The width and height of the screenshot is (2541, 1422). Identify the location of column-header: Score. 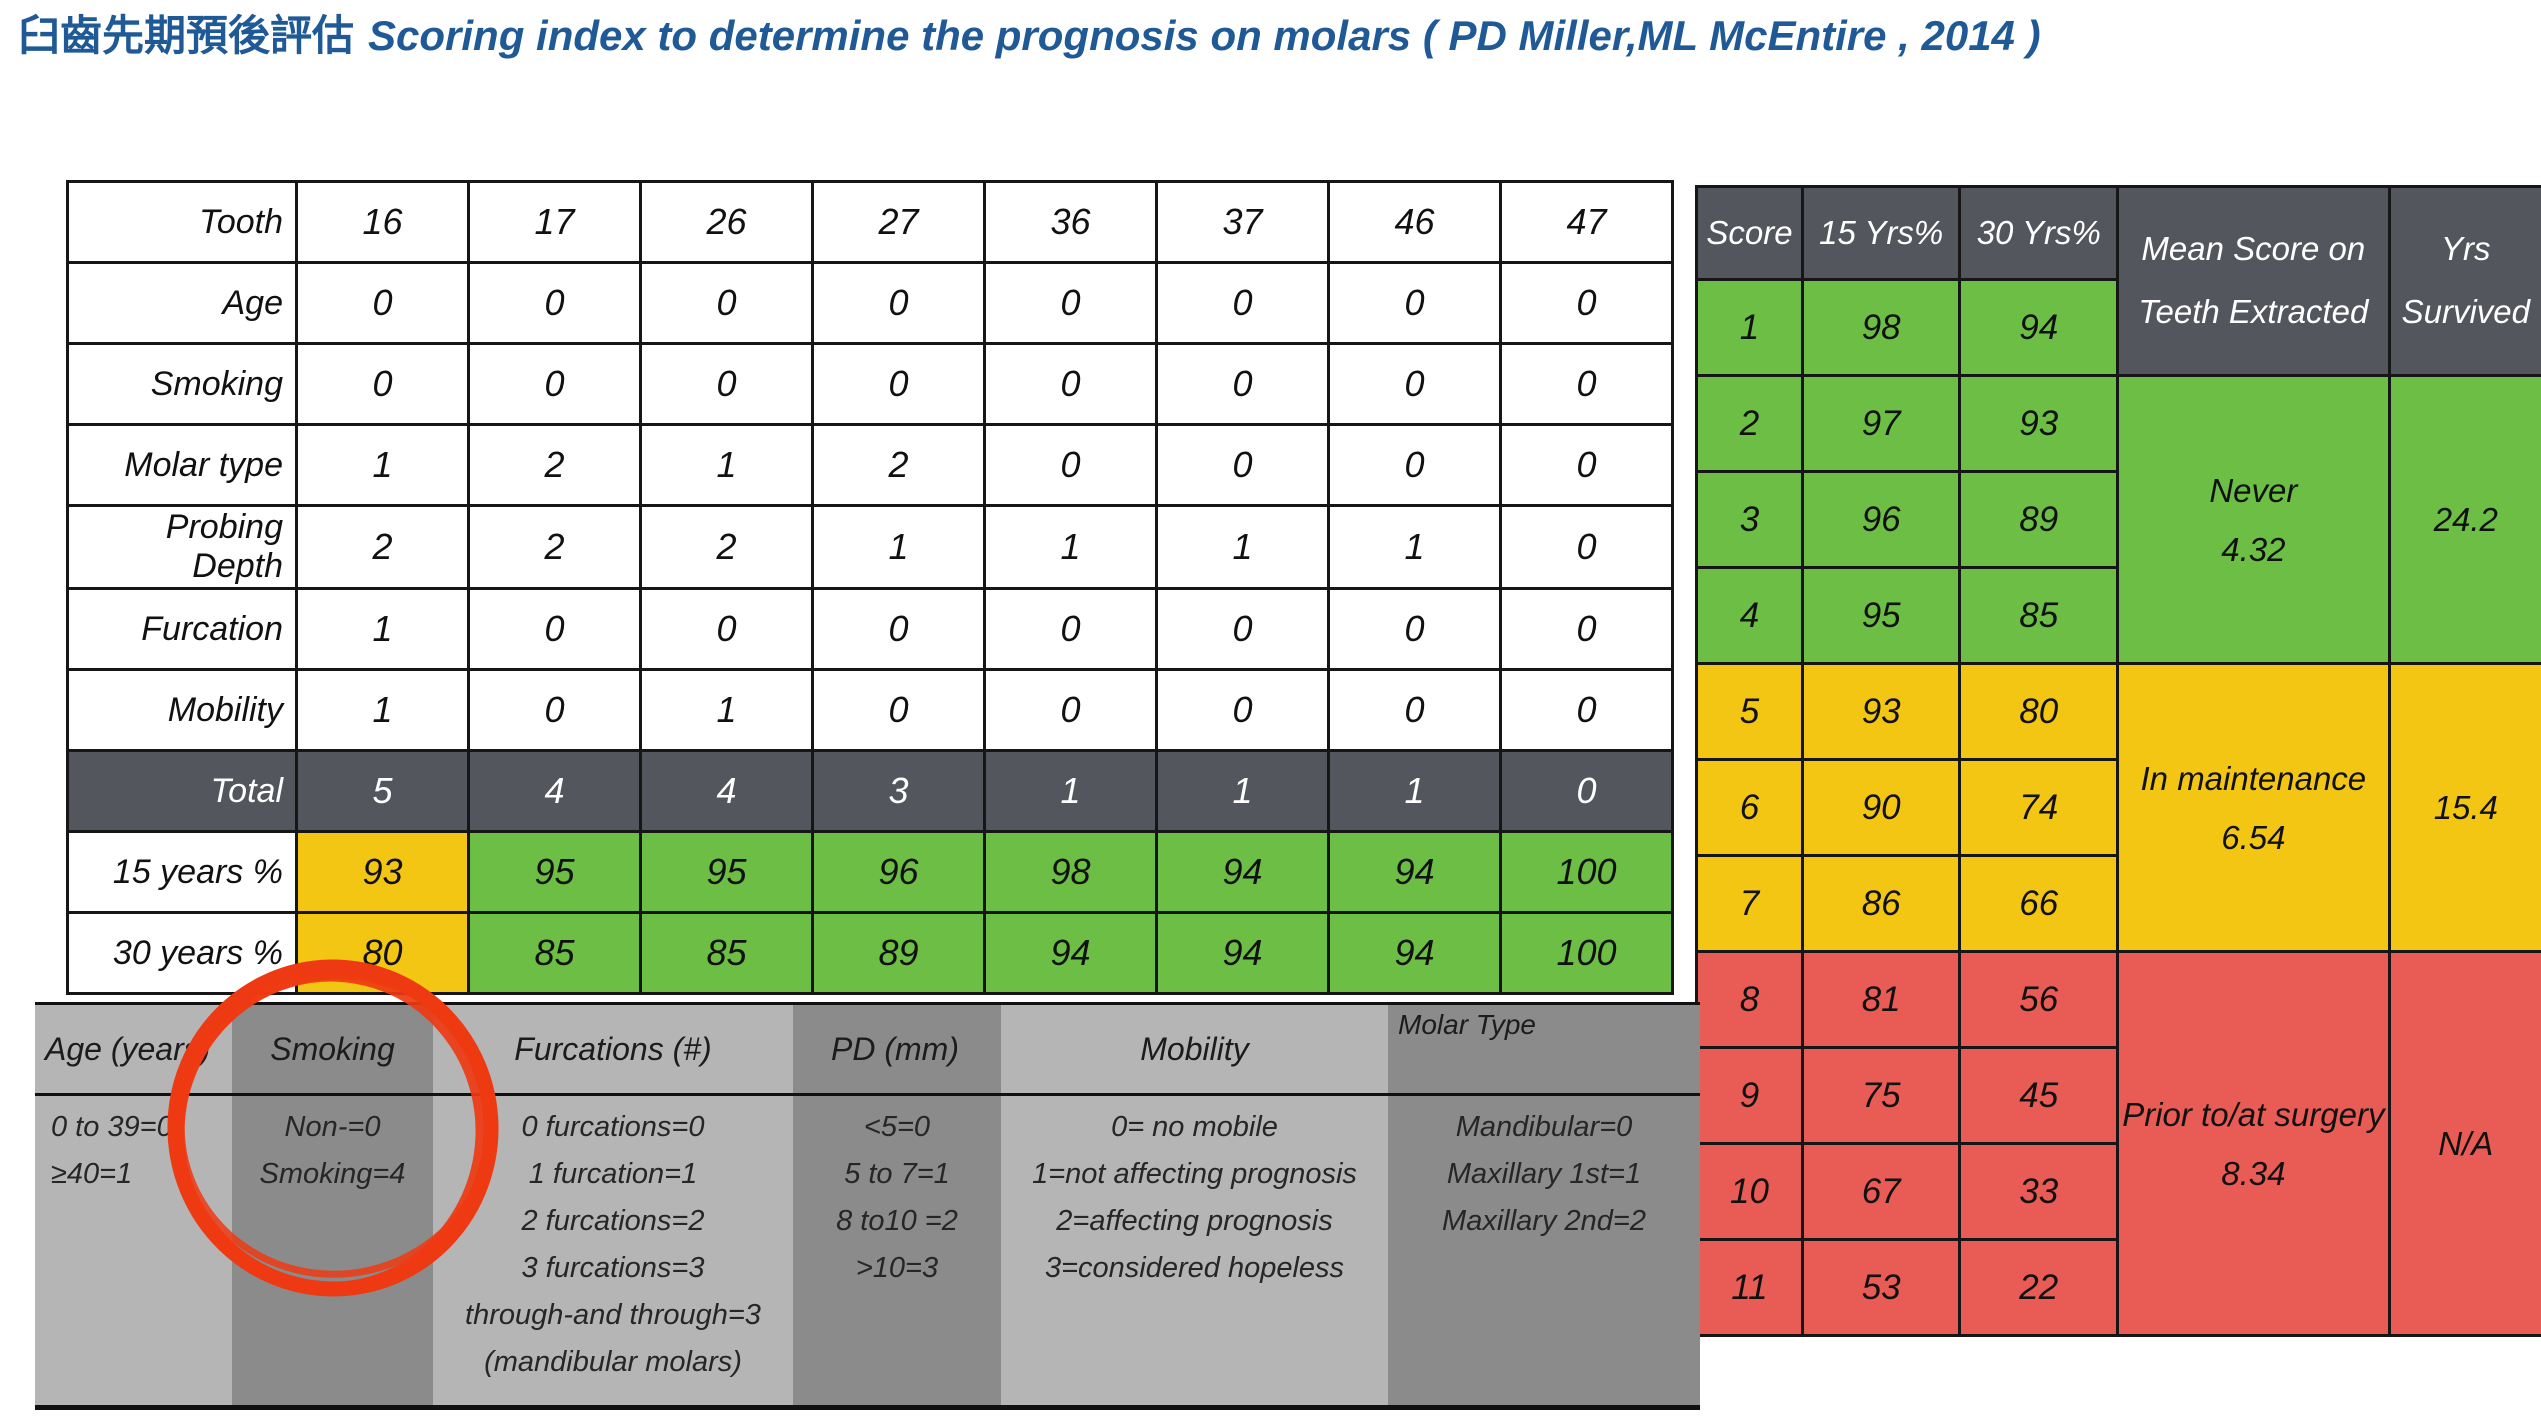
(1749, 233).